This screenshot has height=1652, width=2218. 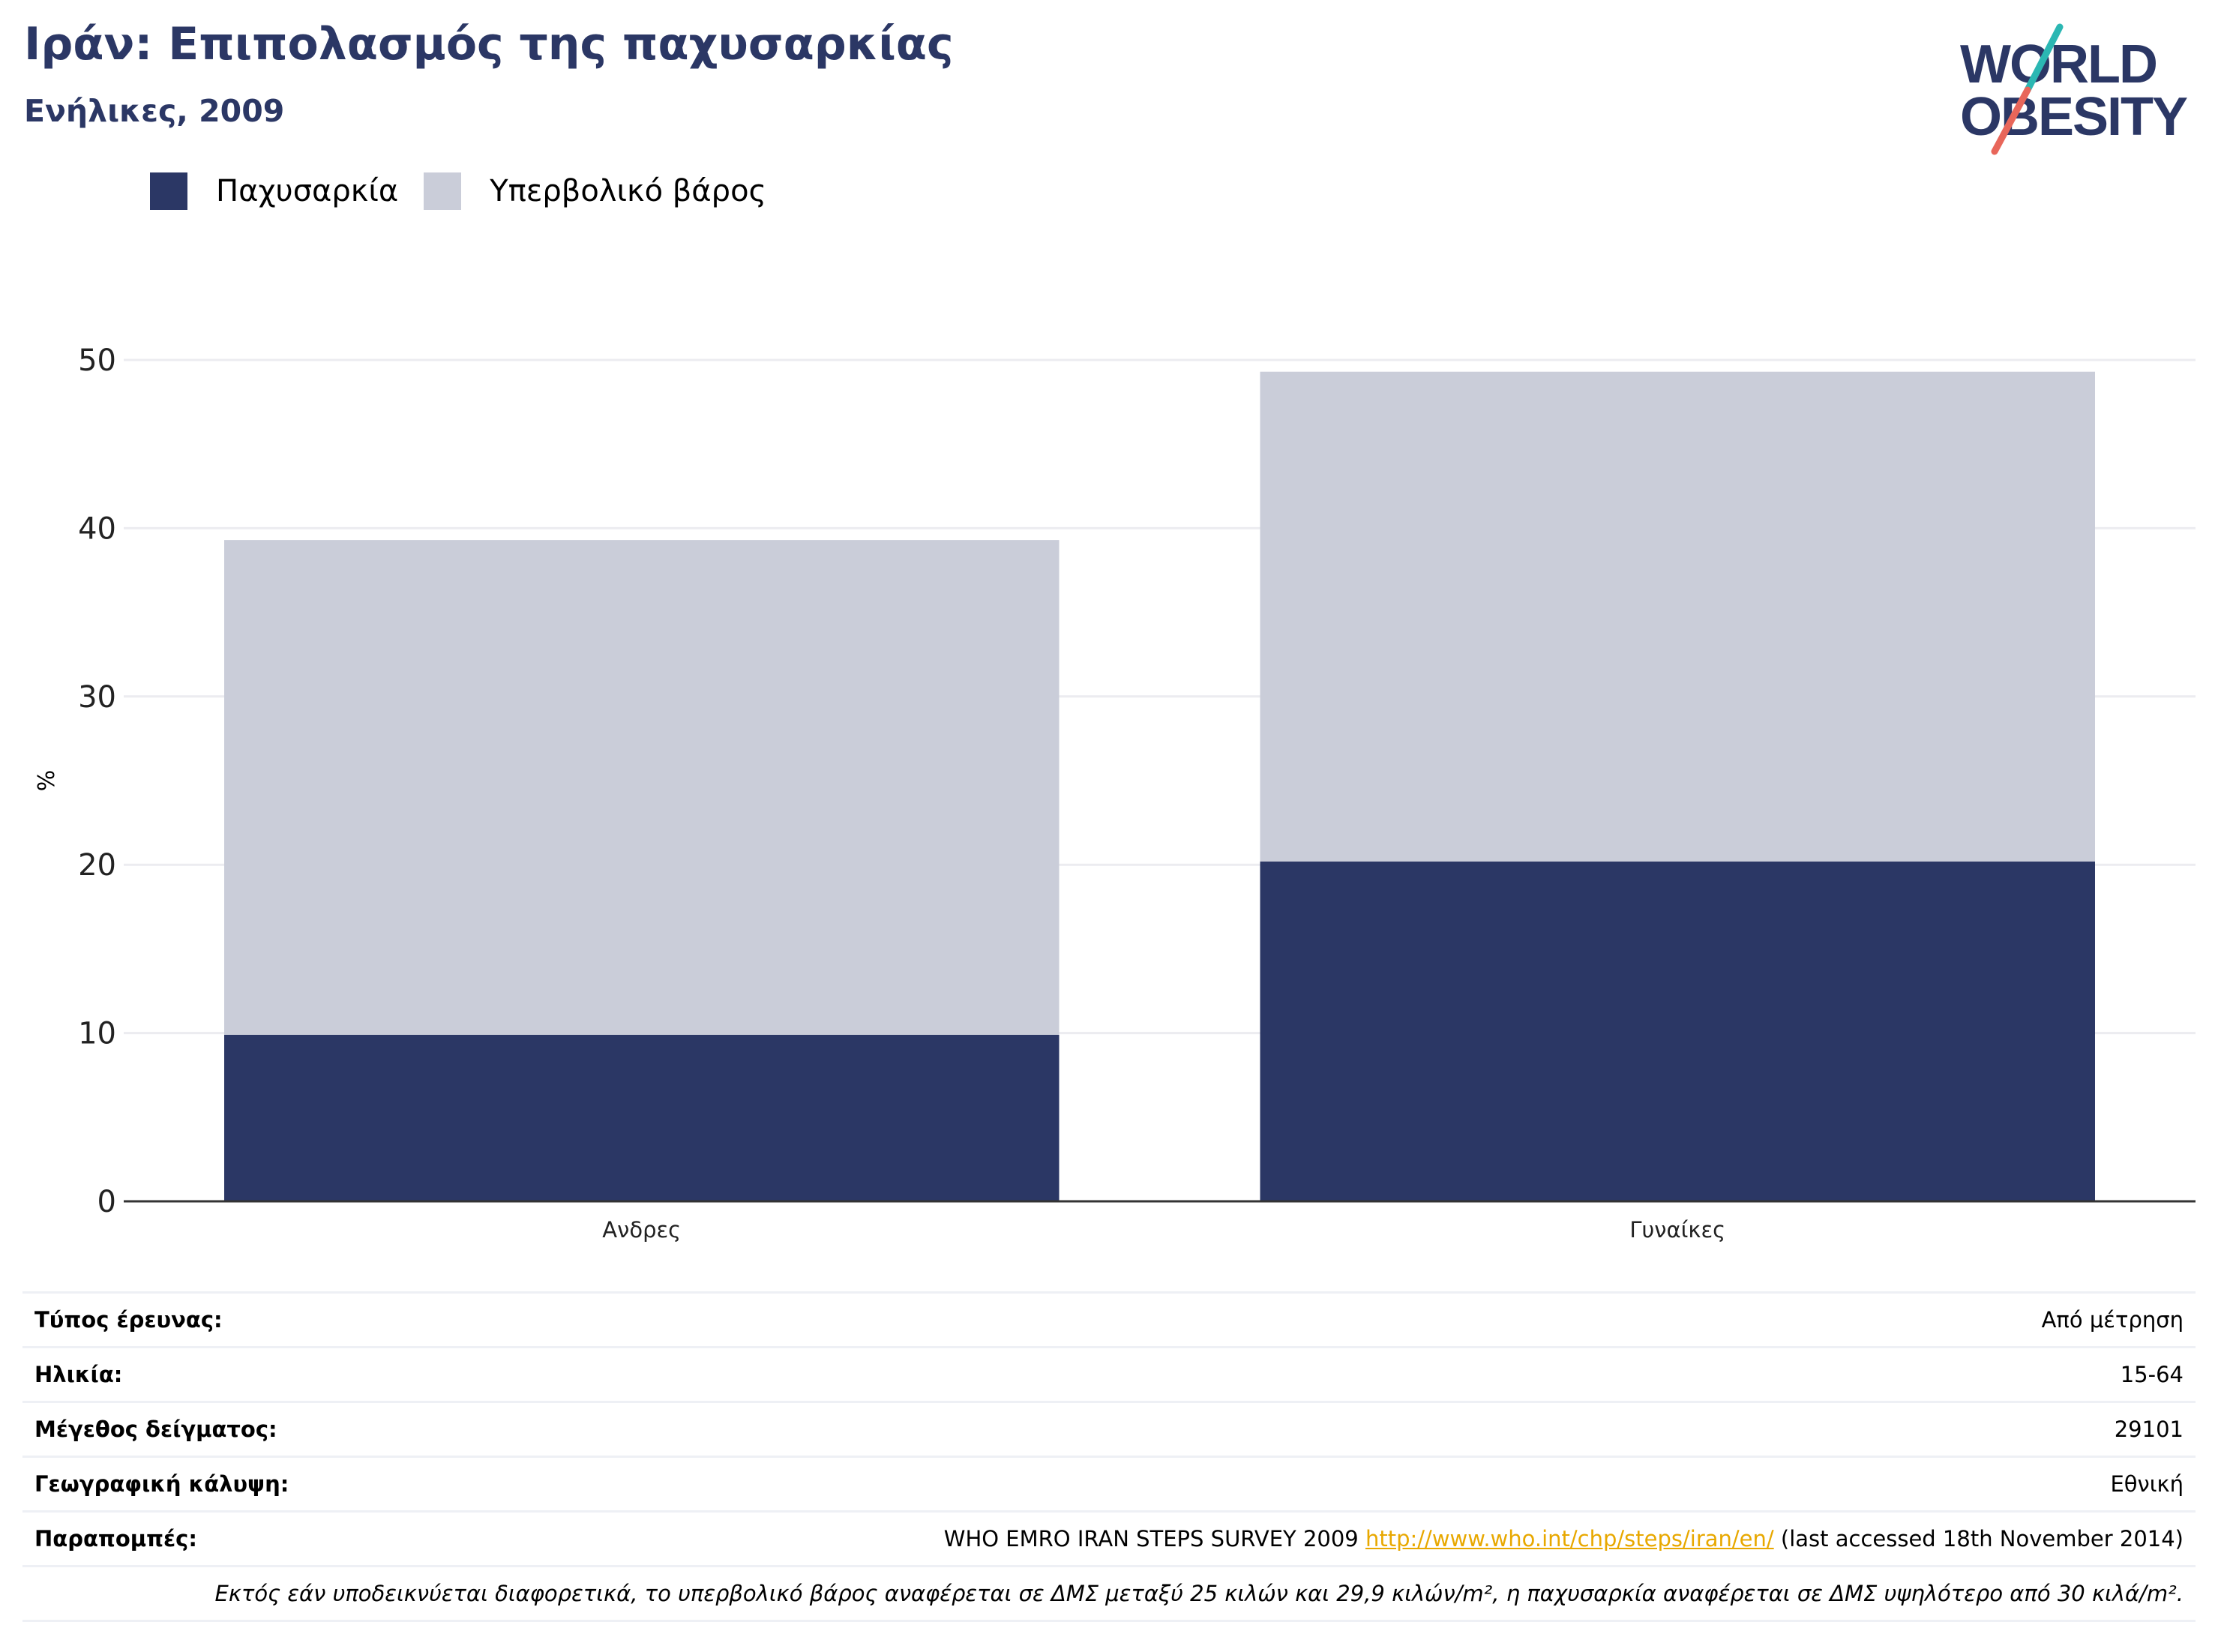 What do you see at coordinates (97, 360) in the screenshot?
I see `y-tick-label-50: 50` at bounding box center [97, 360].